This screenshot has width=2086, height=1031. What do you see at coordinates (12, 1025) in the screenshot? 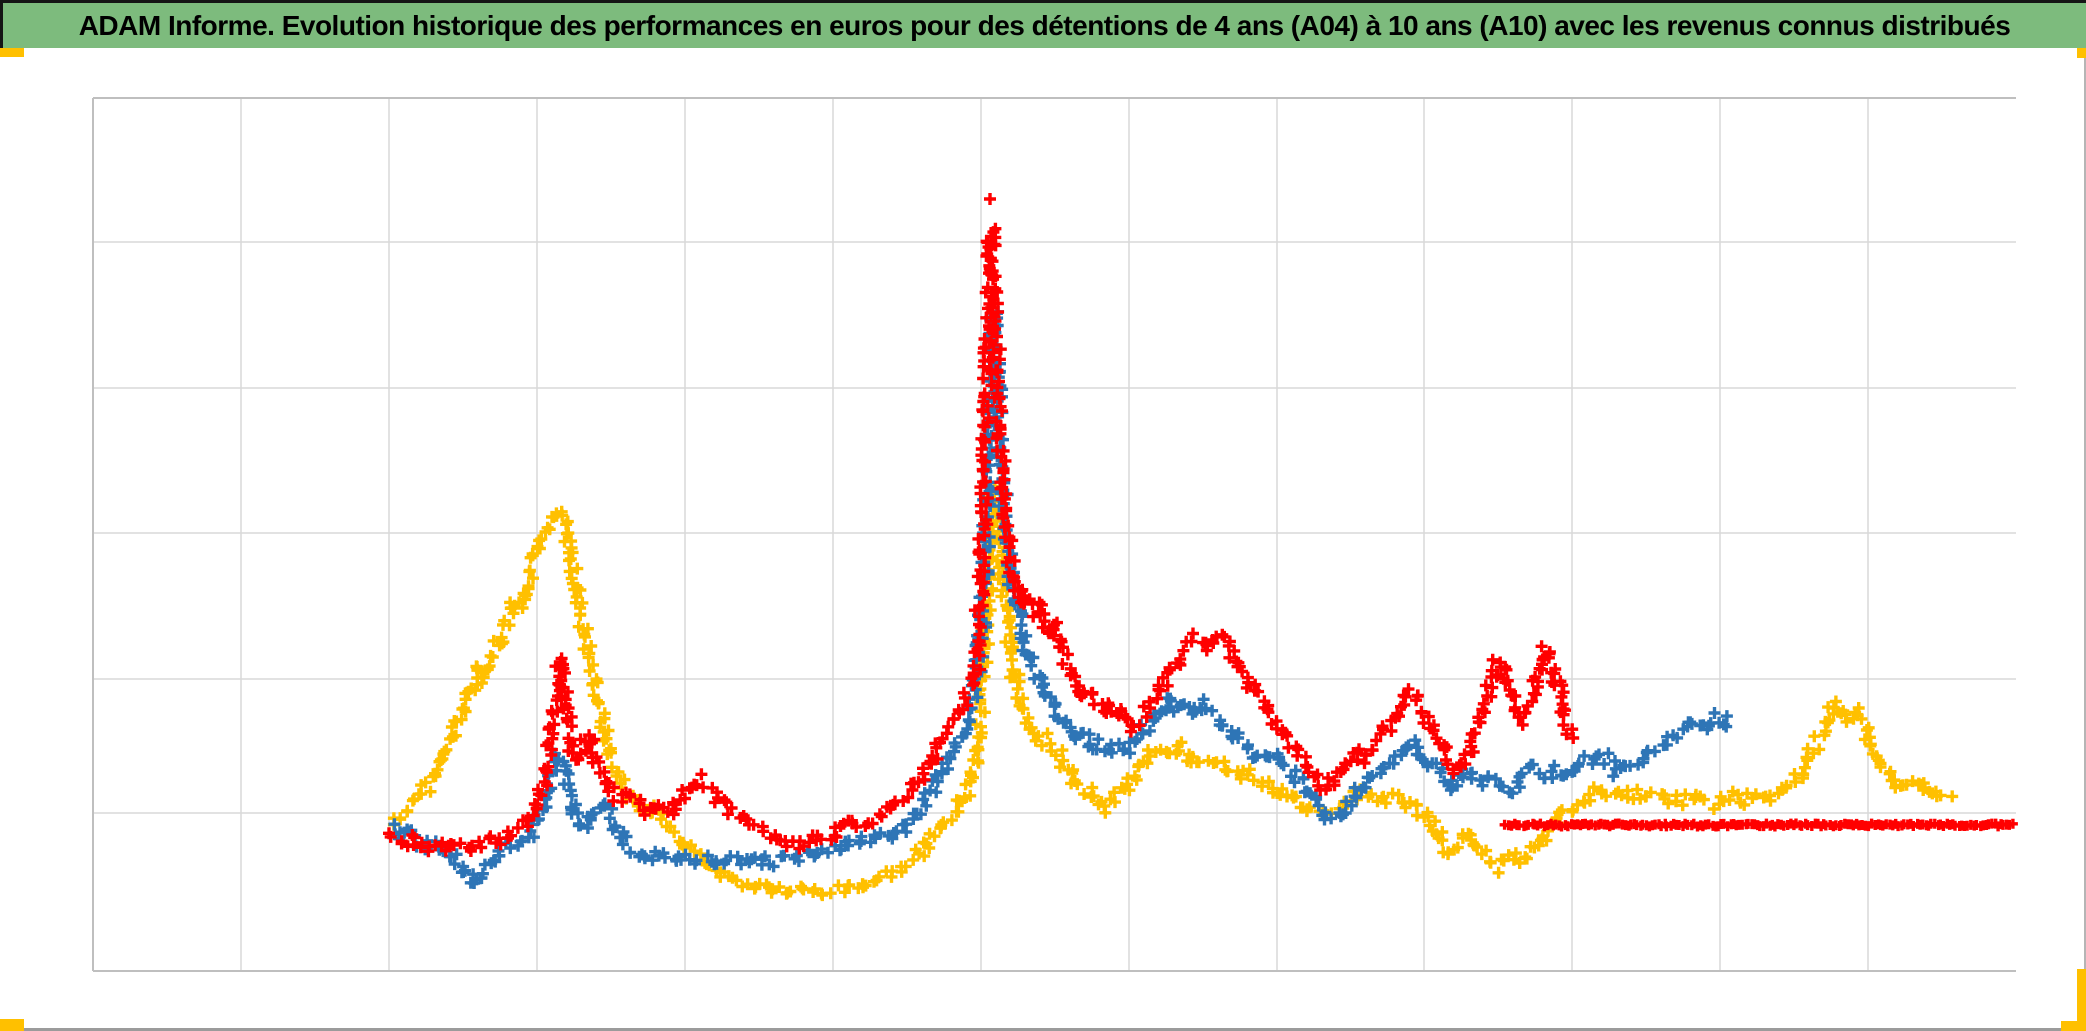
I see `corner-accent-bottom-left` at bounding box center [12, 1025].